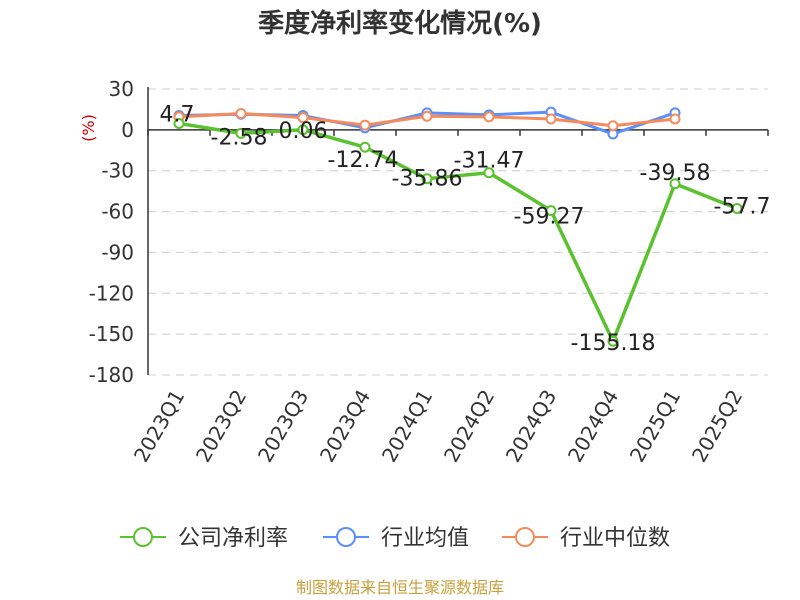 The image size is (800, 600). Describe the element at coordinates (717, 426) in the screenshot. I see `x-tick-label: 2025Q2` at that location.